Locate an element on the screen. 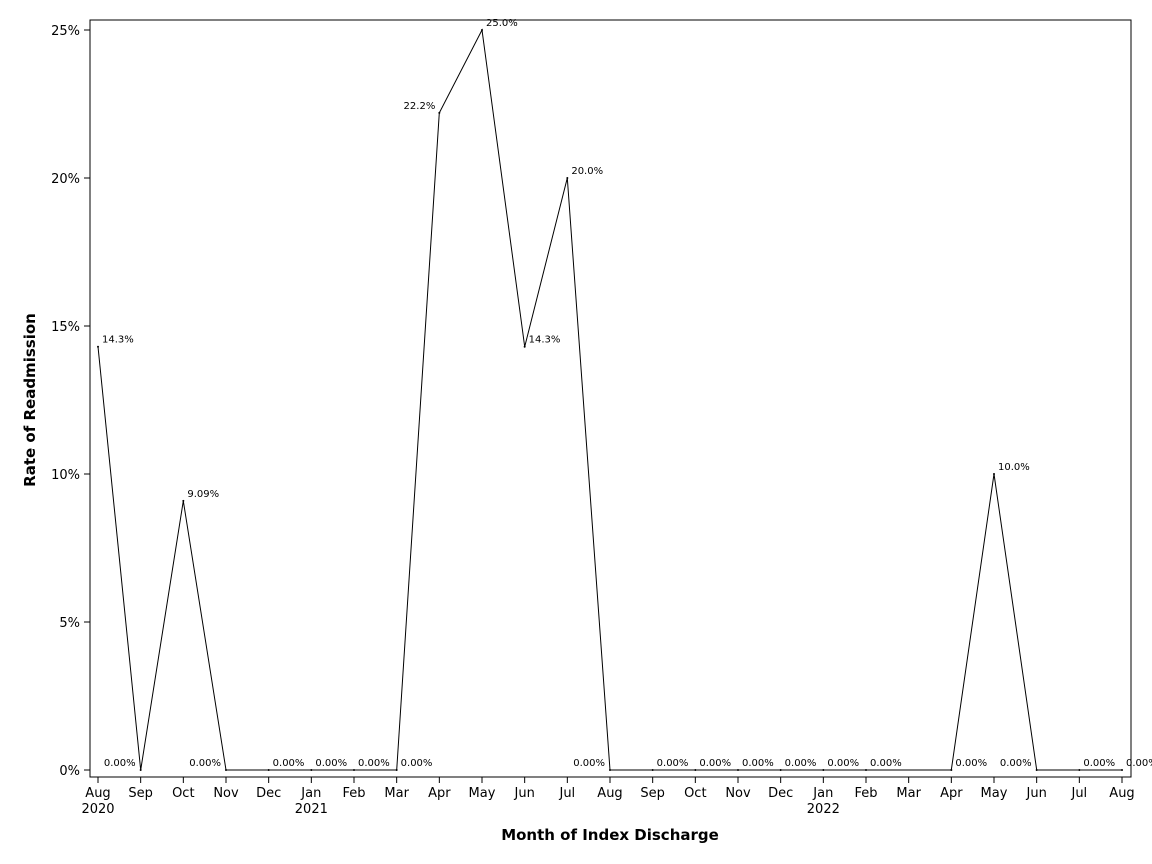  x-year-label: 2021 is located at coordinates (311, 809).